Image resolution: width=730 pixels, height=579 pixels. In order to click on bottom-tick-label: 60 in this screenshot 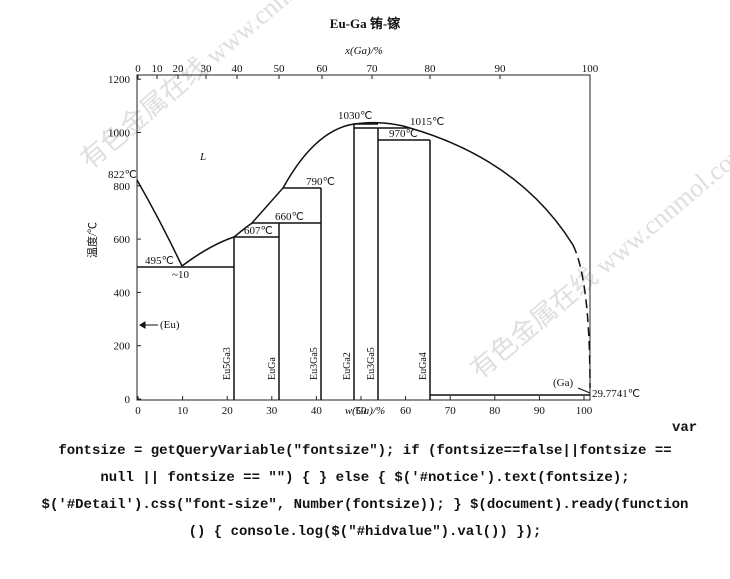, I will do `click(406, 411)`.